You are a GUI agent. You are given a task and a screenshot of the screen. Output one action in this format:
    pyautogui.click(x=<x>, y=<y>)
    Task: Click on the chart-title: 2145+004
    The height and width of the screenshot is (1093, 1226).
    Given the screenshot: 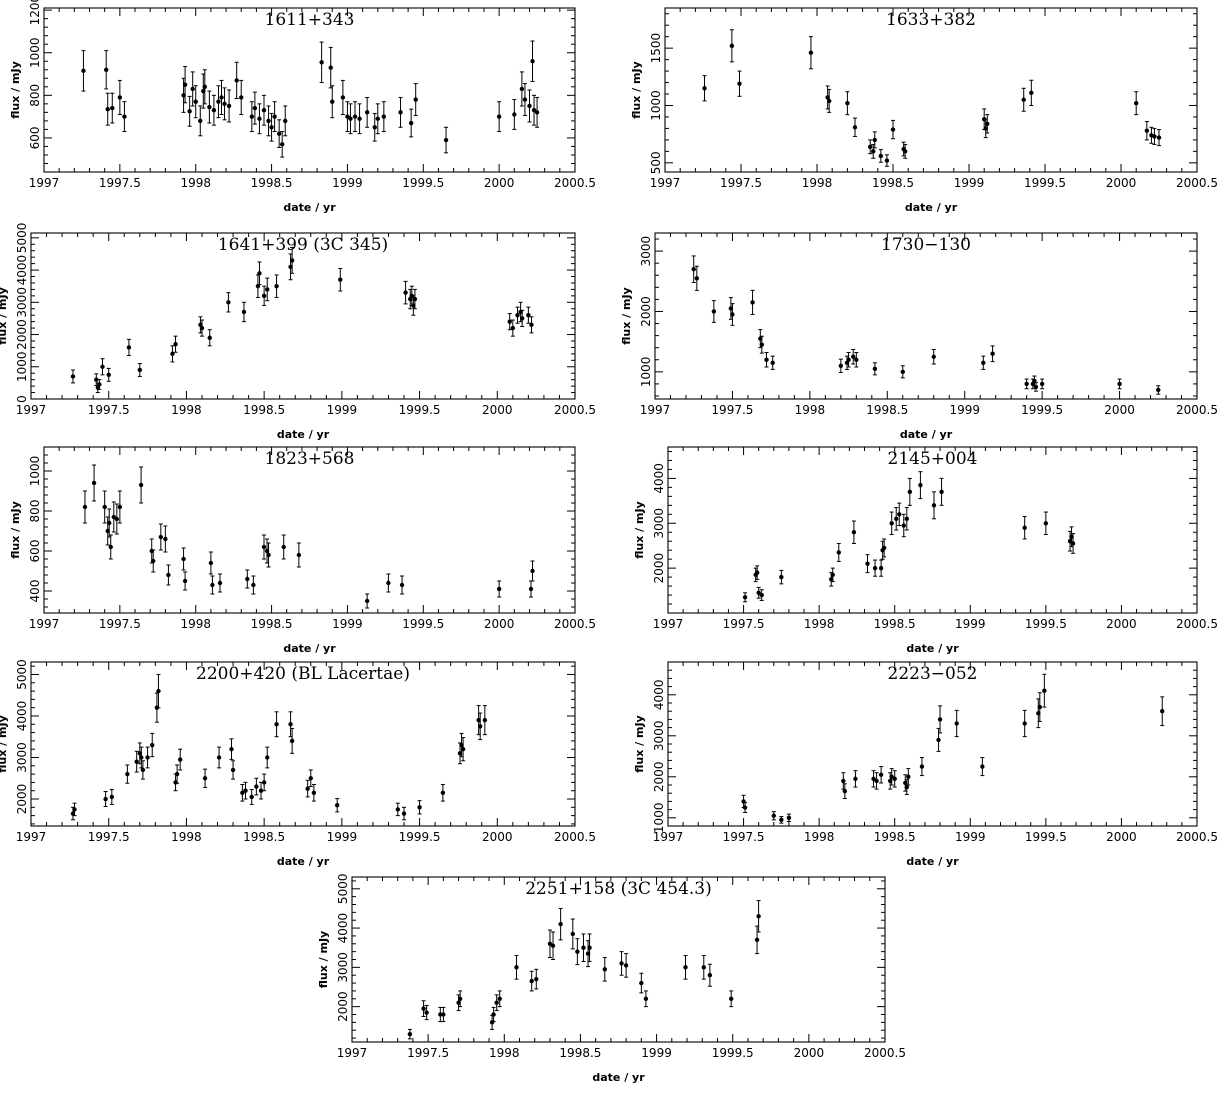 What is the action you would take?
    pyautogui.click(x=933, y=459)
    